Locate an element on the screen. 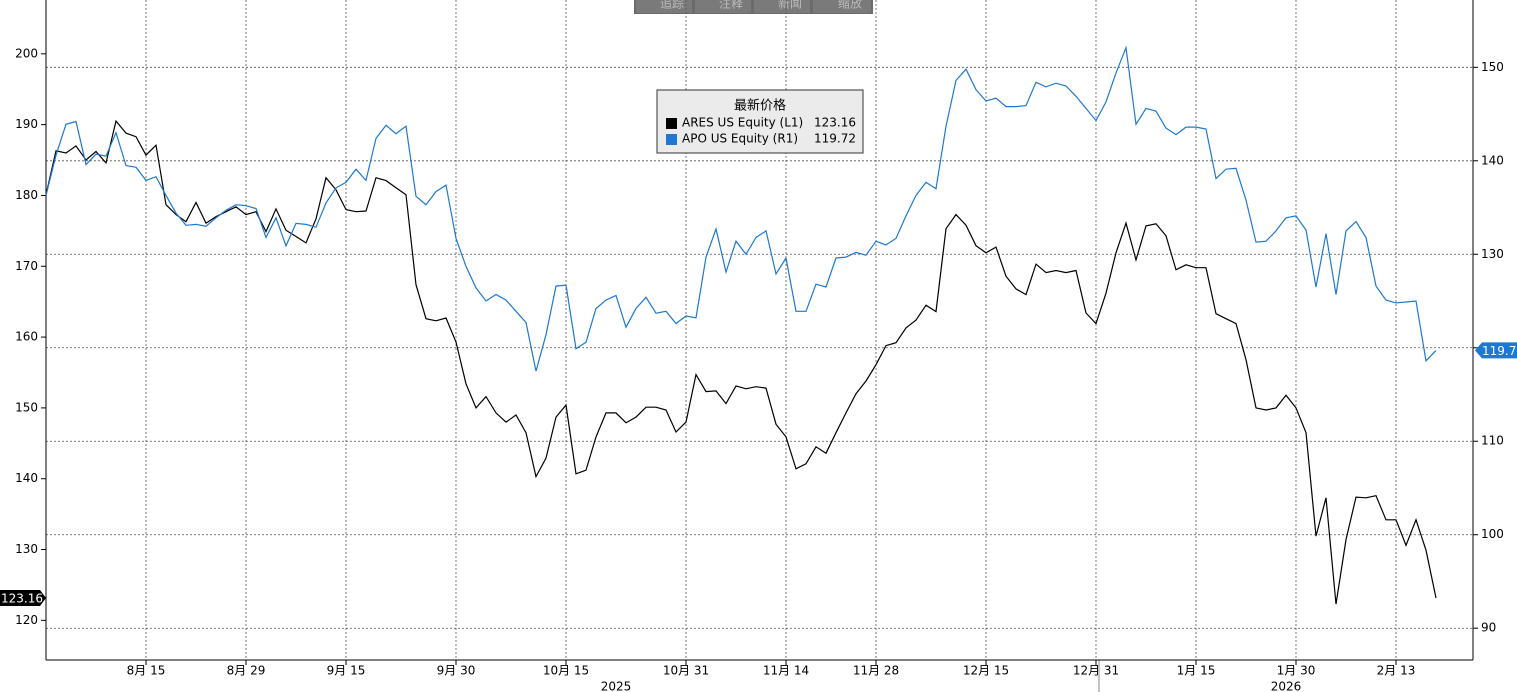  x-tick-label: 10月 15 is located at coordinates (566, 671).